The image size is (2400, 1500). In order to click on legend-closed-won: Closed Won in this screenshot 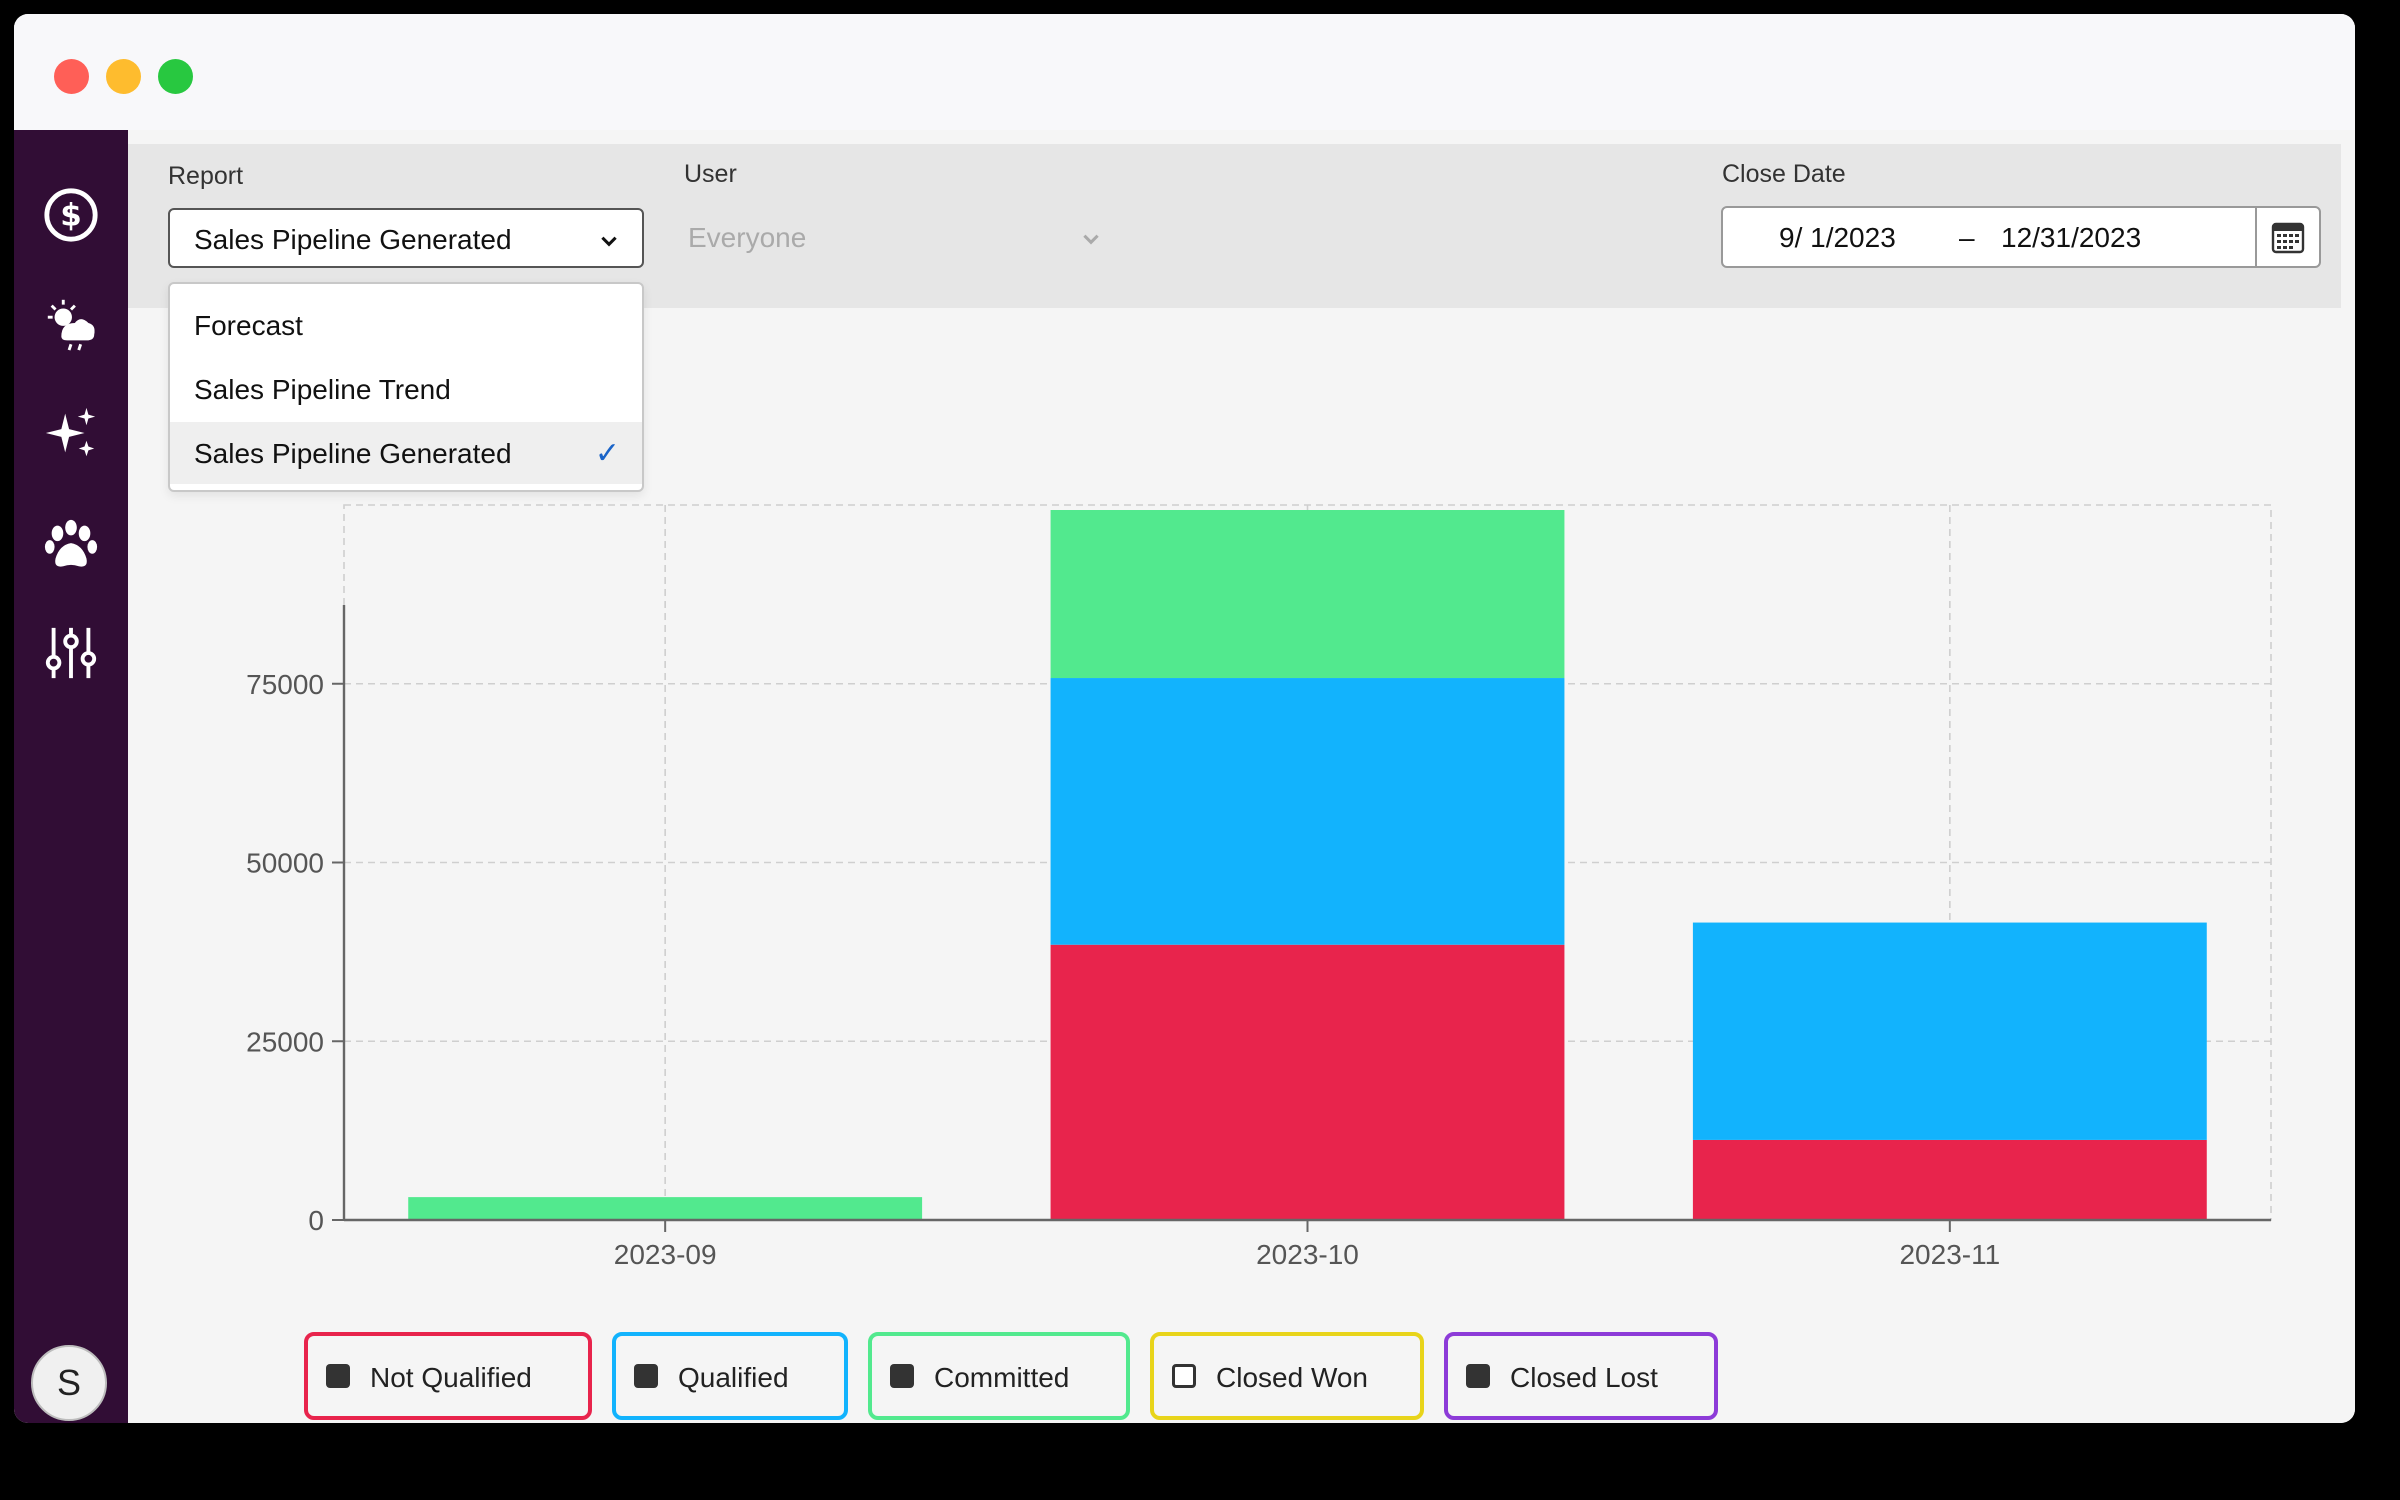, I will do `click(1287, 1376)`.